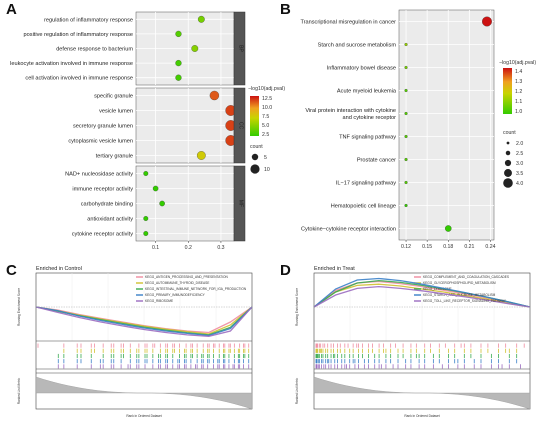  What do you see at coordinates (517, 63) in the screenshot?
I see `color-legend-title: −log10(adj.pval)` at bounding box center [517, 63].